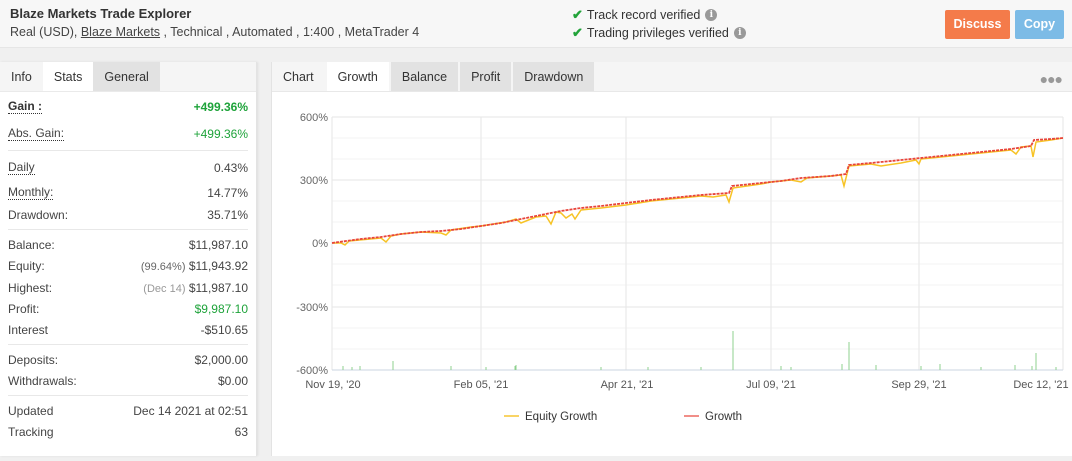 The width and height of the screenshot is (1072, 461). I want to click on stat-drawdown: Drawdown: 35.71%, so click(128, 214).